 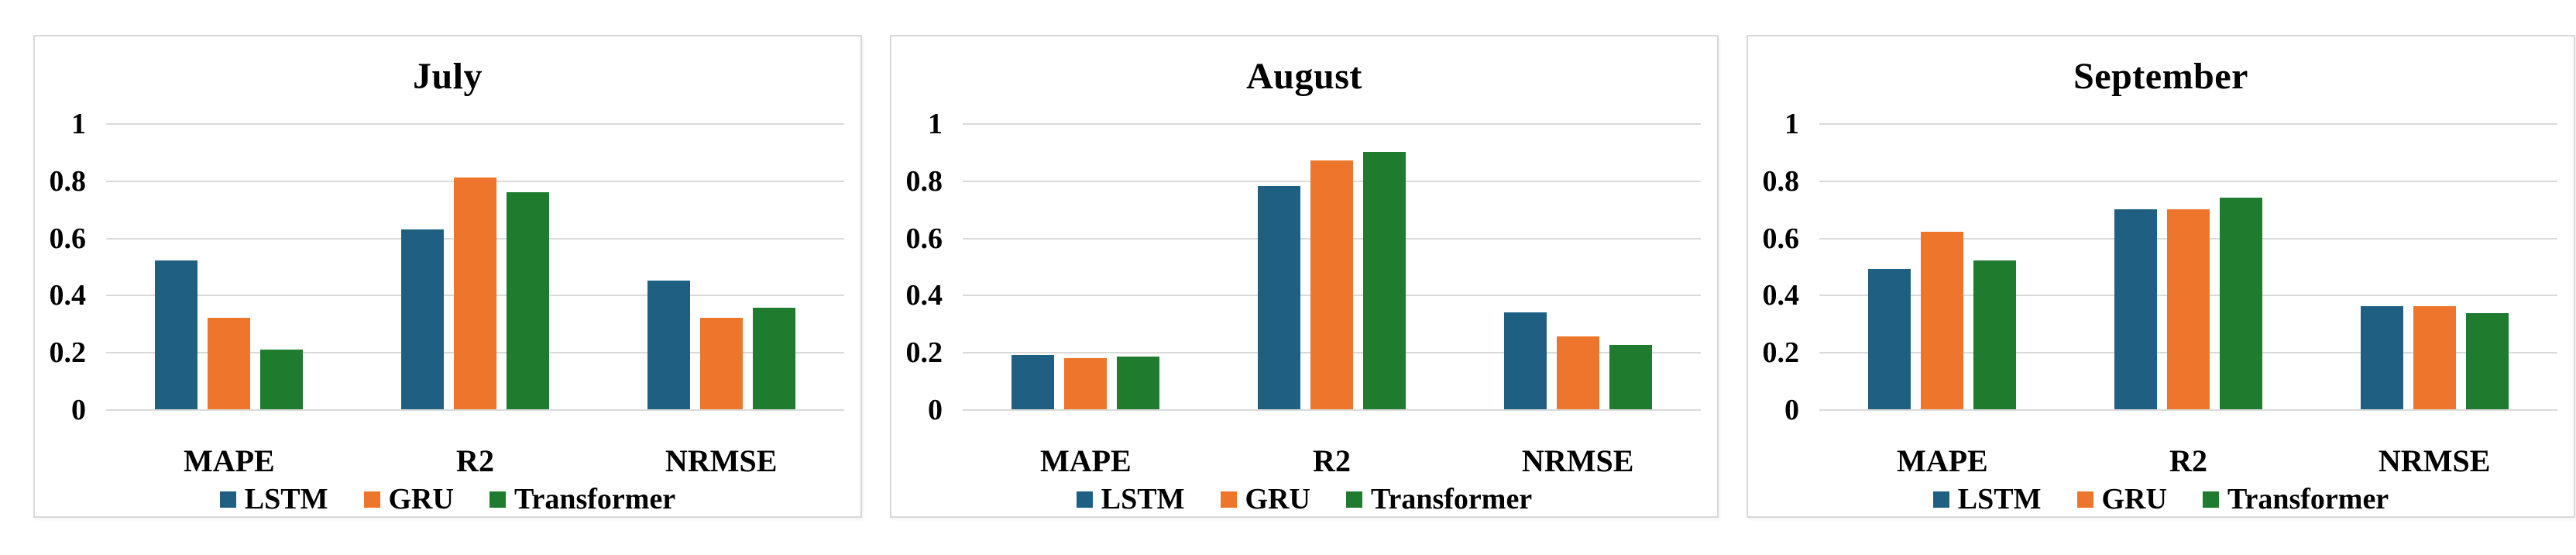 What do you see at coordinates (773, 358) in the screenshot?
I see `bar-transformer-nrmse` at bounding box center [773, 358].